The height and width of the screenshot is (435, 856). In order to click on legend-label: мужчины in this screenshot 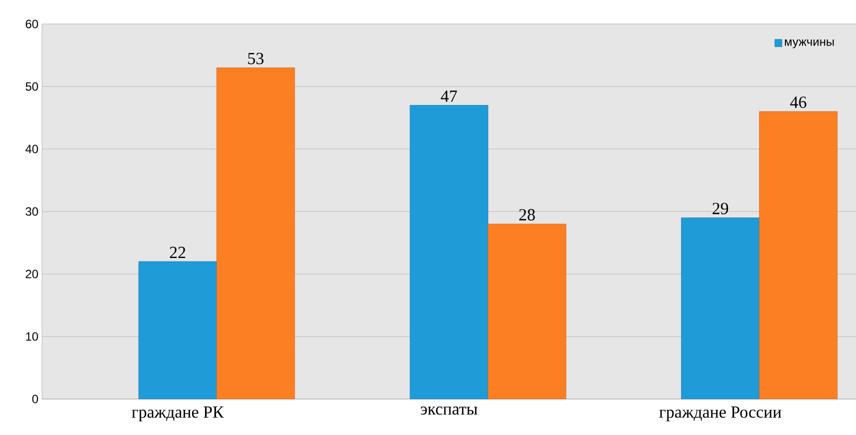, I will do `click(809, 43)`.